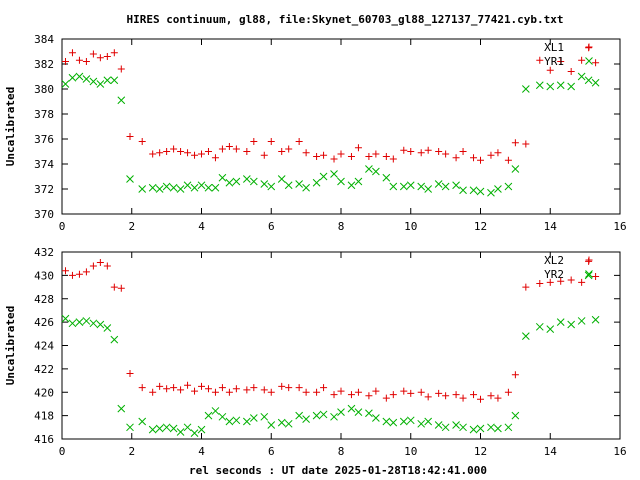 This screenshot has width=640, height=480. What do you see at coordinates (554, 47) in the screenshot?
I see `legend-label-XL1: XL1` at bounding box center [554, 47].